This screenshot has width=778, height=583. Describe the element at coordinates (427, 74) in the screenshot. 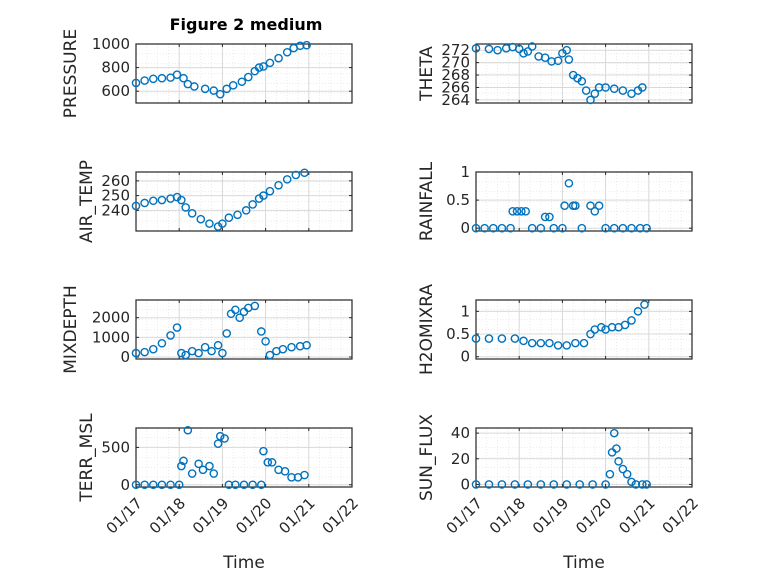

I see `y-axis-label: THETA` at that location.